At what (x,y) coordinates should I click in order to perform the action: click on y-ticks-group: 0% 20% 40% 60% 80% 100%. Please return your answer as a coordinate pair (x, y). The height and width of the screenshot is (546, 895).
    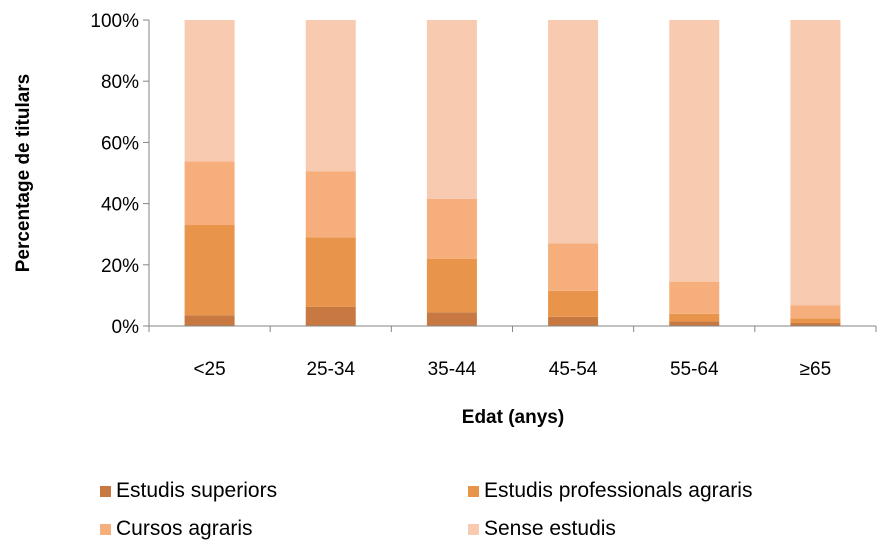
    Looking at the image, I should click on (119, 174).